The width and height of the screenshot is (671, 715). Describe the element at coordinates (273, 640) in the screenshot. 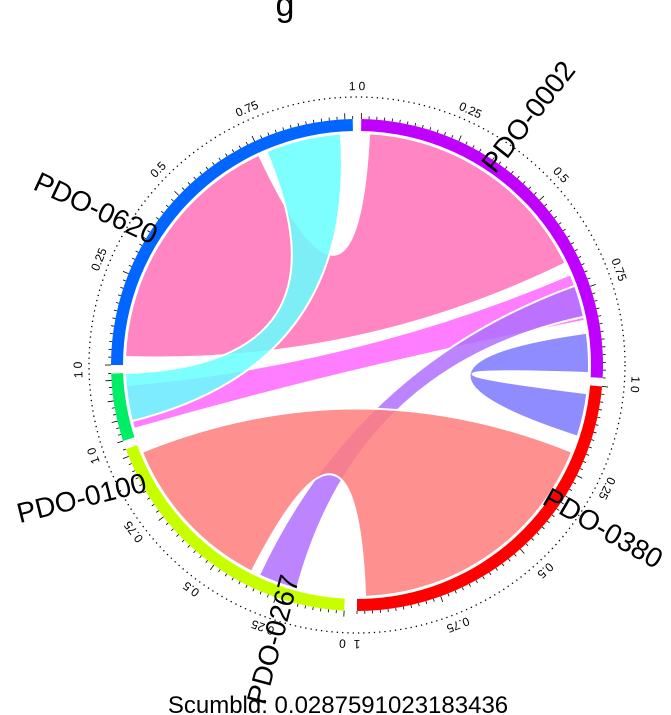

I see `sector-label-pdo-0267: PDO-0267` at that location.